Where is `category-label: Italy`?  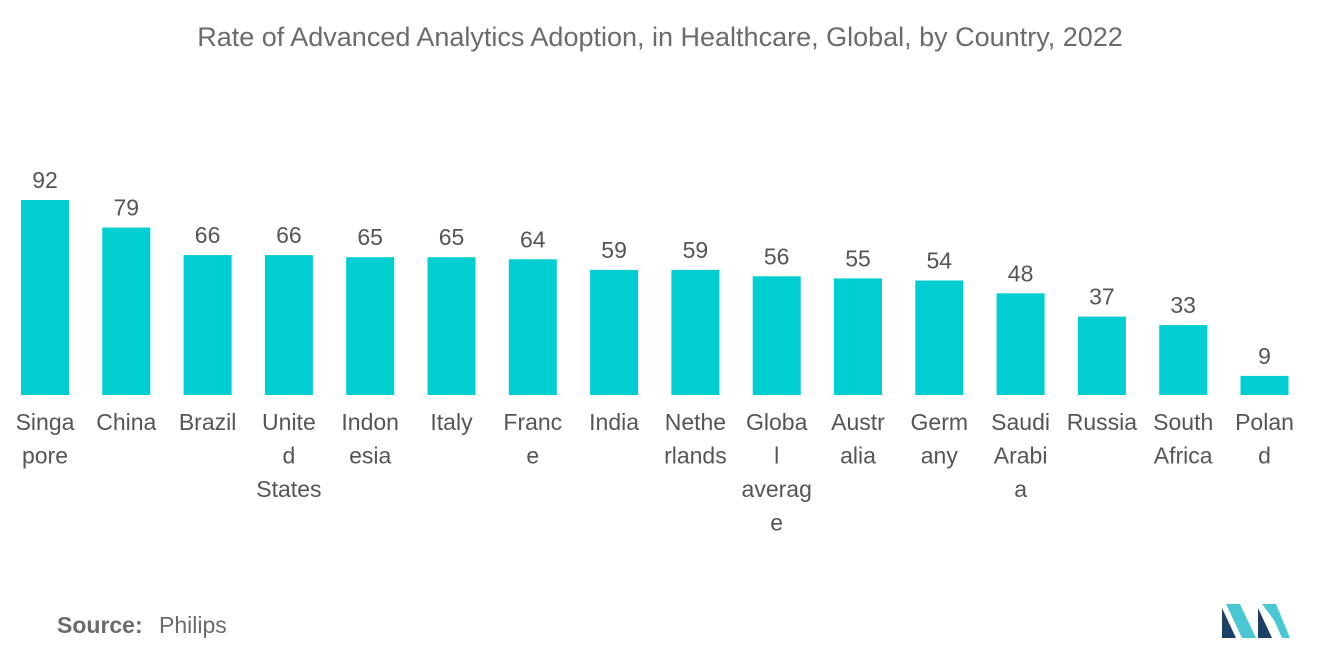 category-label: Italy is located at coordinates (451, 422).